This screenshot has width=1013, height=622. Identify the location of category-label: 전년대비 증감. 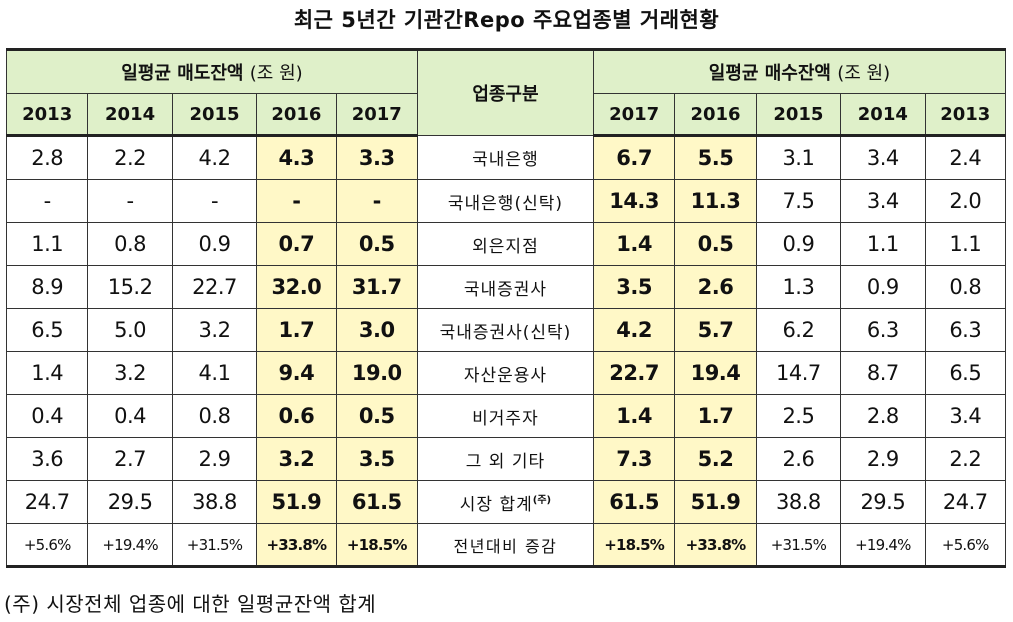
(505, 546).